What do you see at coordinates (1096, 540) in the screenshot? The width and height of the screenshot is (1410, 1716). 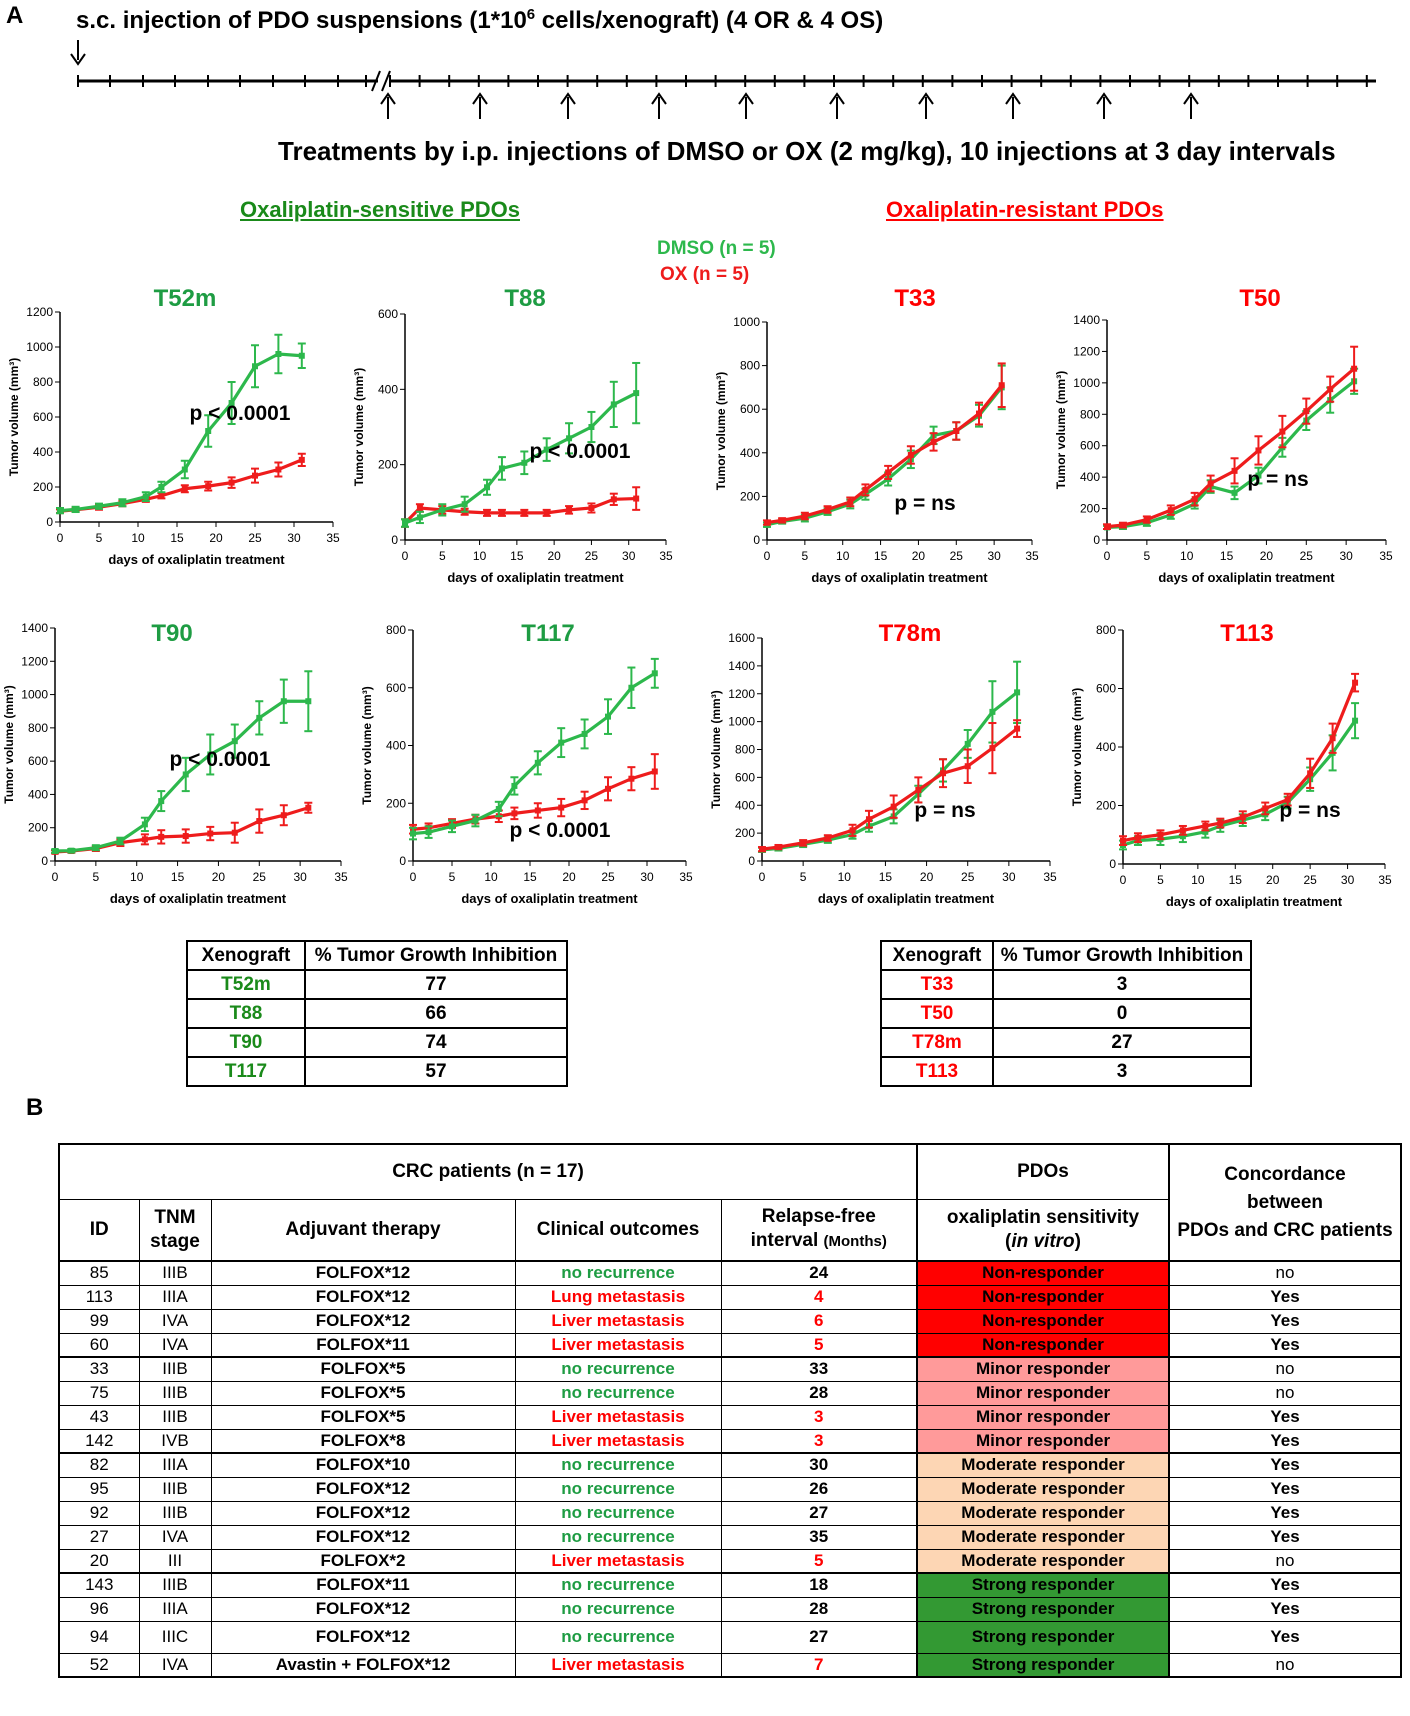 I see `y-tick-label: 0` at bounding box center [1096, 540].